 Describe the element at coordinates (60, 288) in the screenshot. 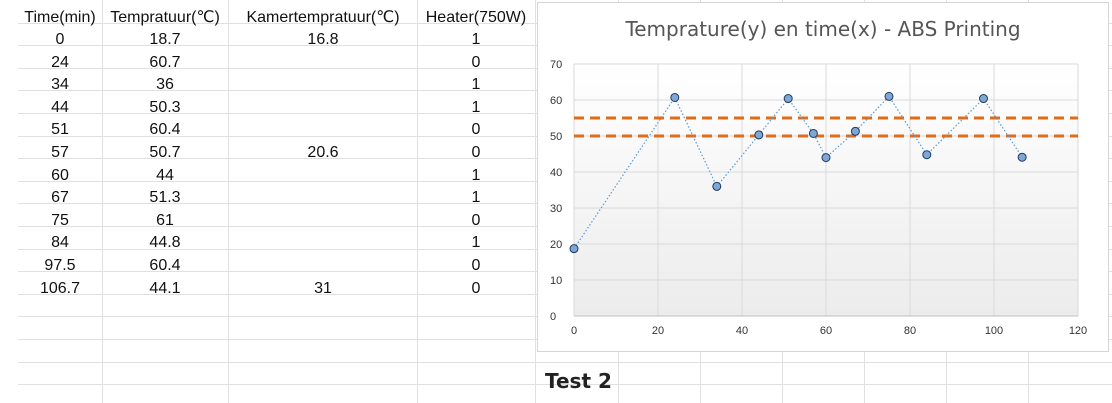

I see `table-cell: 106.7` at that location.